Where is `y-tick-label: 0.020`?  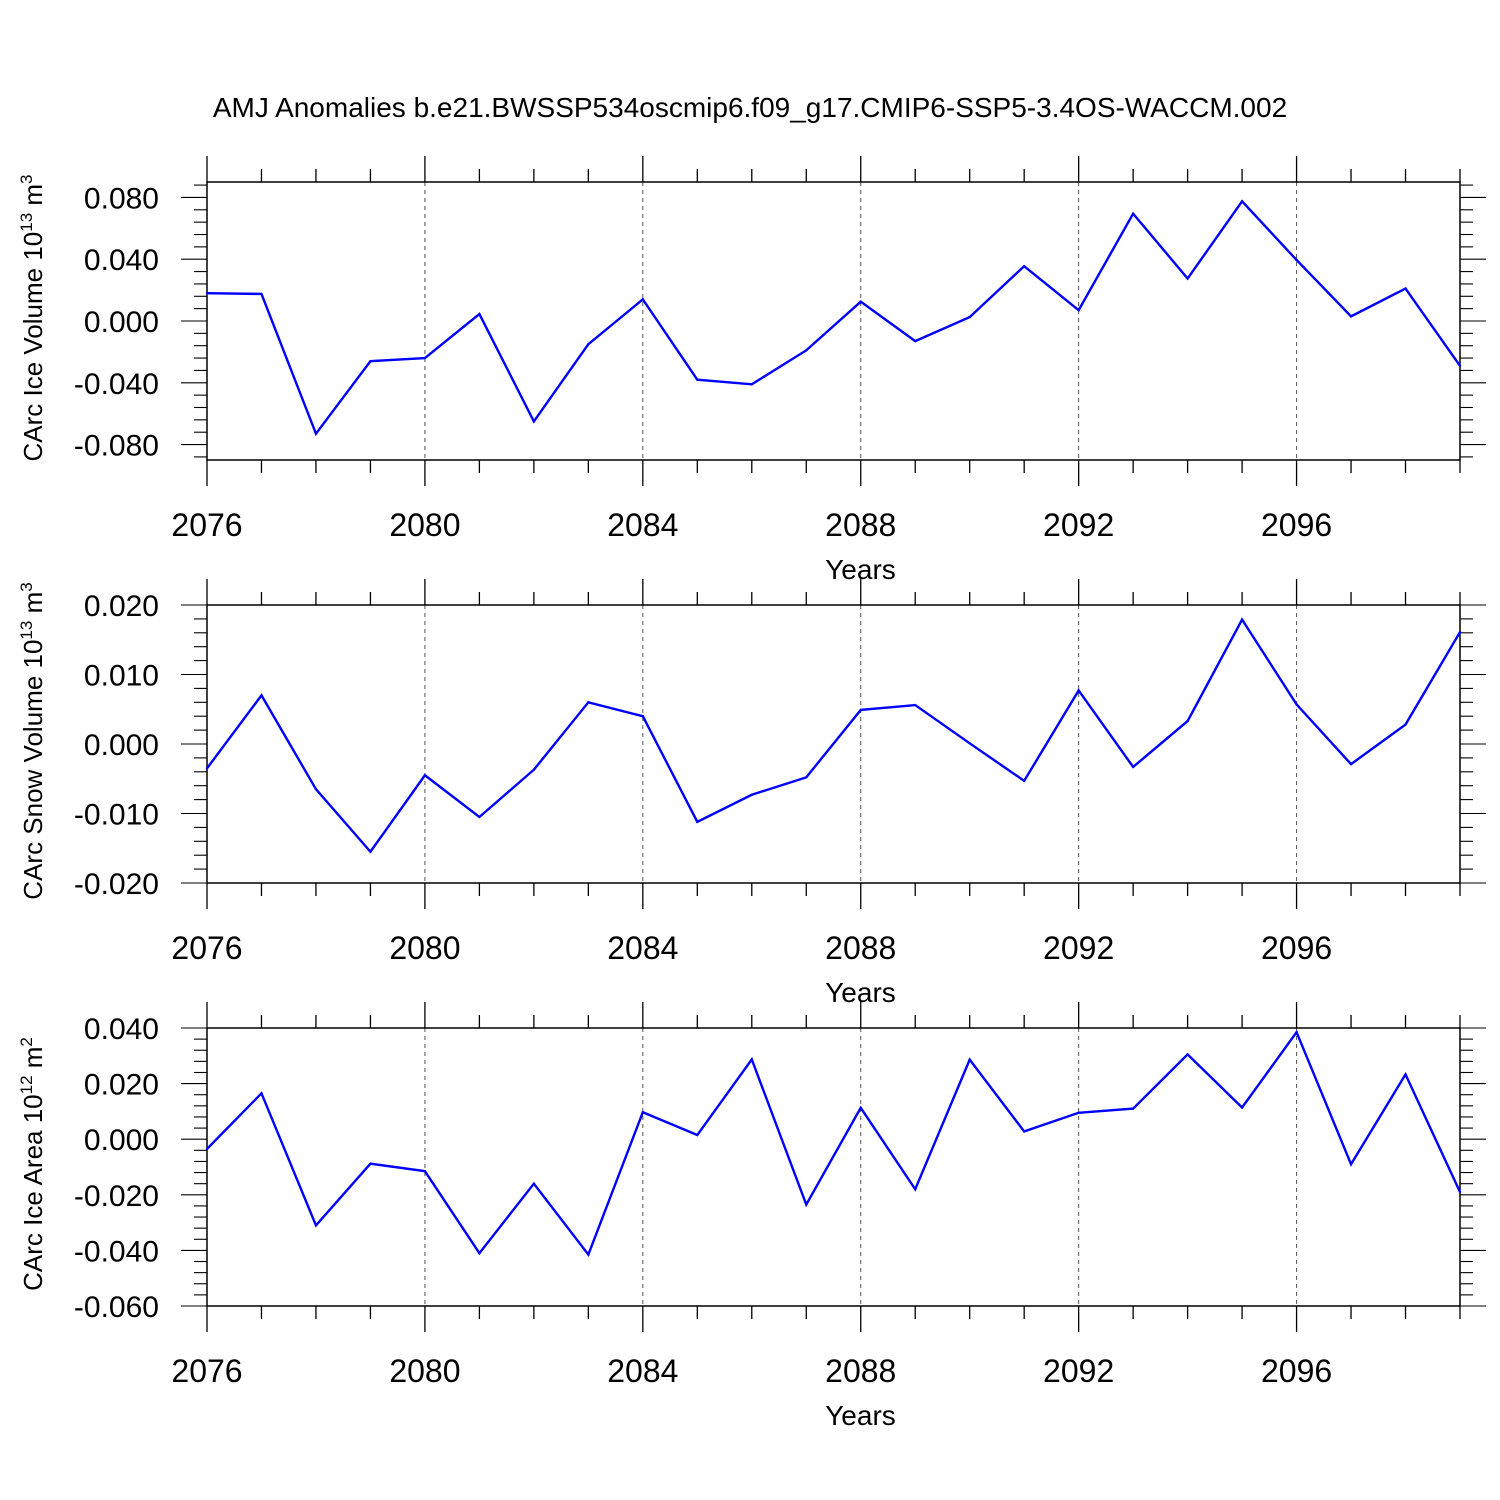
y-tick-label: 0.020 is located at coordinates (121, 1085).